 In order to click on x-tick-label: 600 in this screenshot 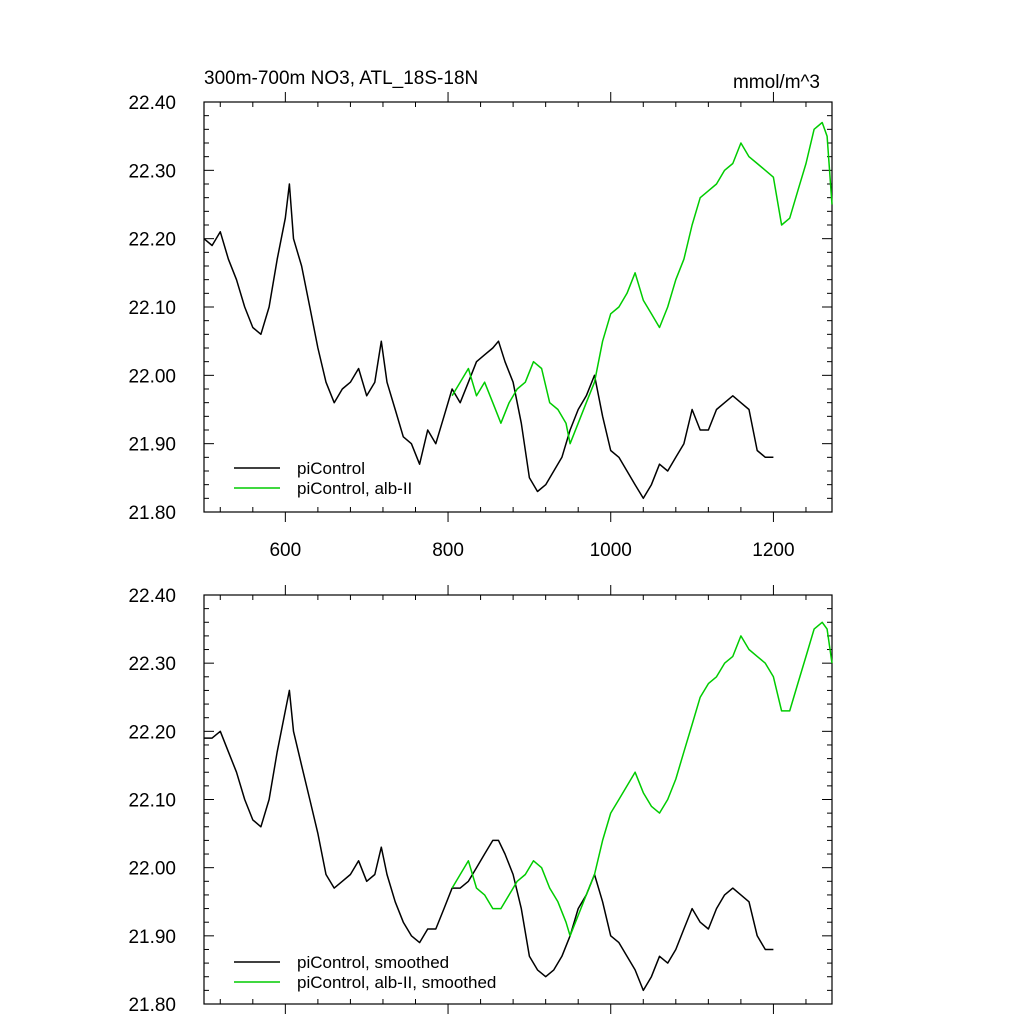, I will do `click(285, 550)`.